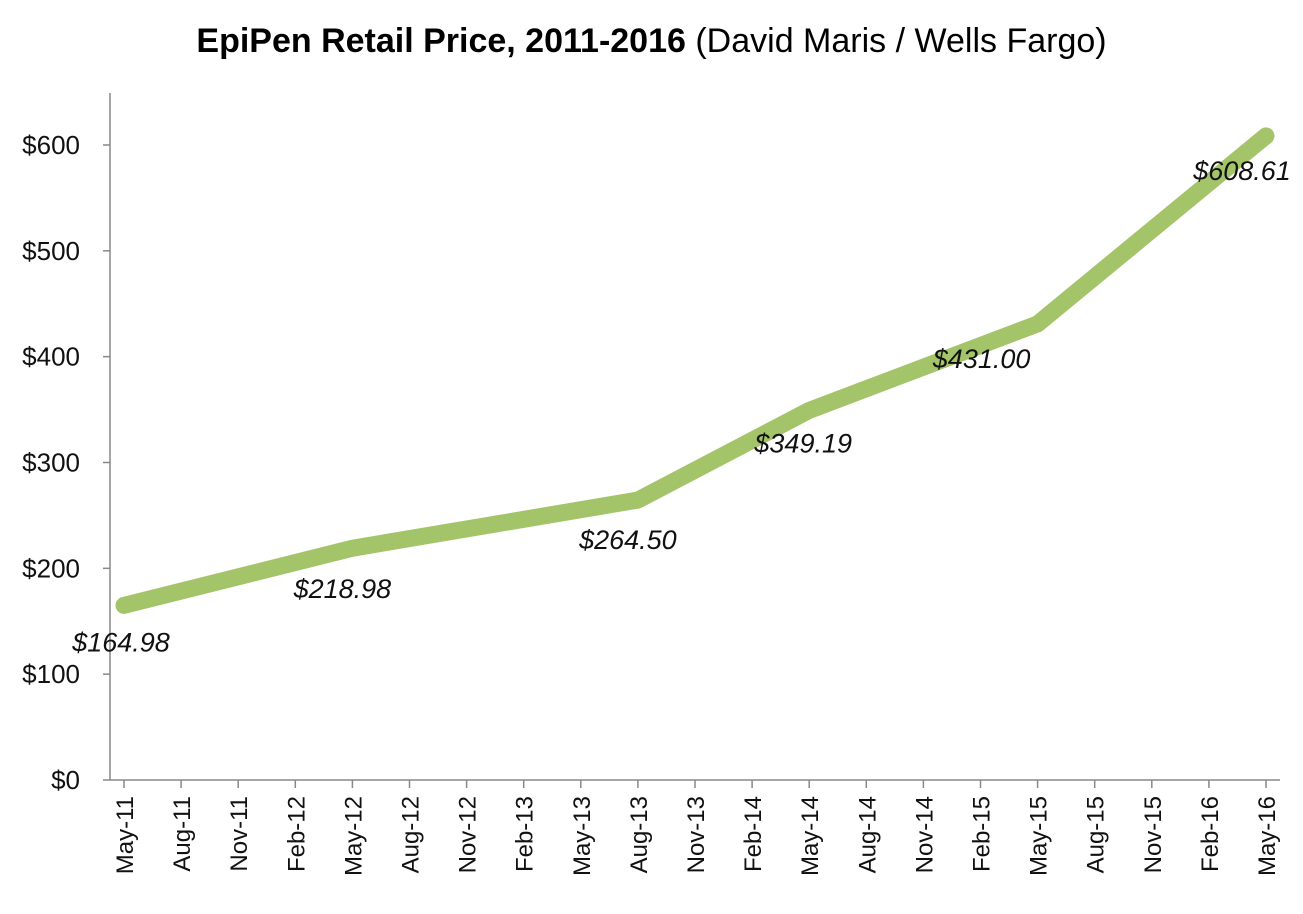  I want to click on x-tick-label: Feb-13, so click(525, 834).